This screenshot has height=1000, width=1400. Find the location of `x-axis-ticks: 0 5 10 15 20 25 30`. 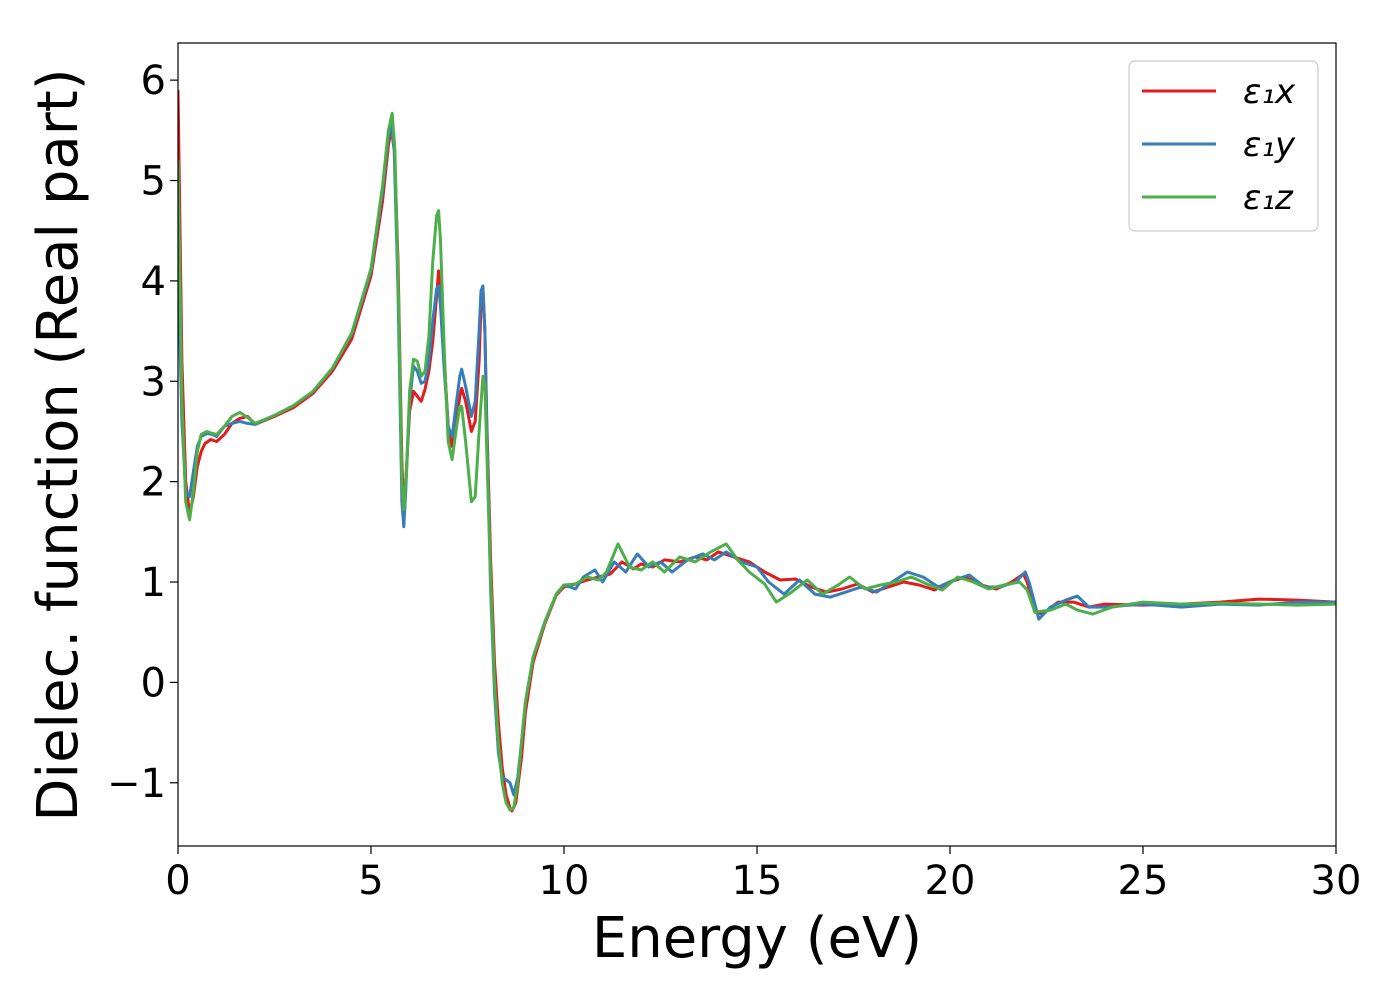

x-axis-ticks: 0 5 10 15 20 25 30 is located at coordinates (763, 875).